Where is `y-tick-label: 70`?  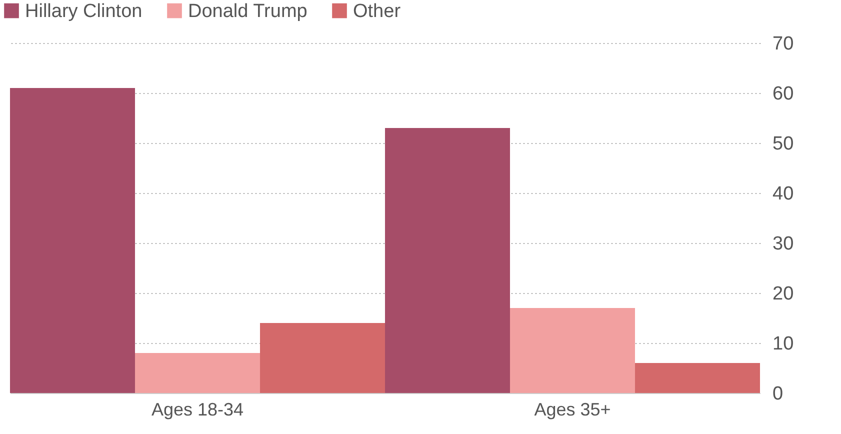
y-tick-label: 70 is located at coordinates (783, 44).